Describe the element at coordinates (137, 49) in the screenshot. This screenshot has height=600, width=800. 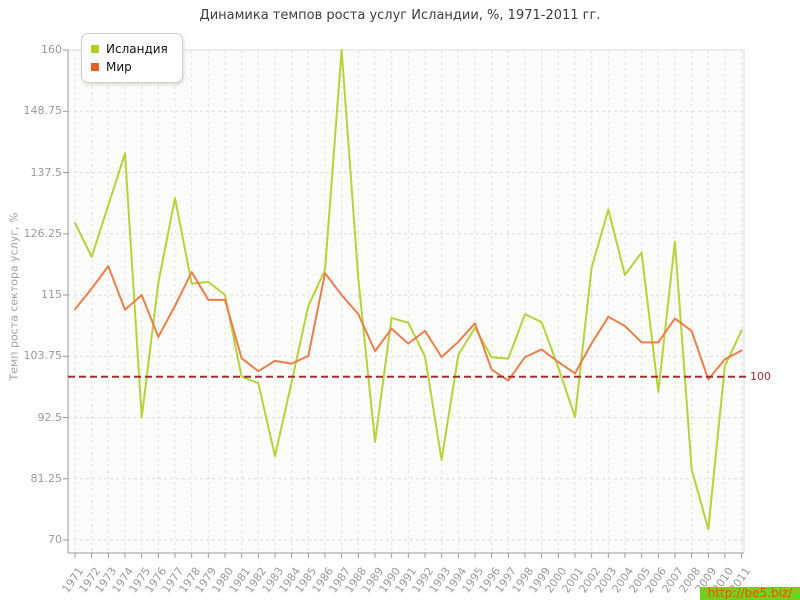
I see `legend-label-iceland: Исландия` at that location.